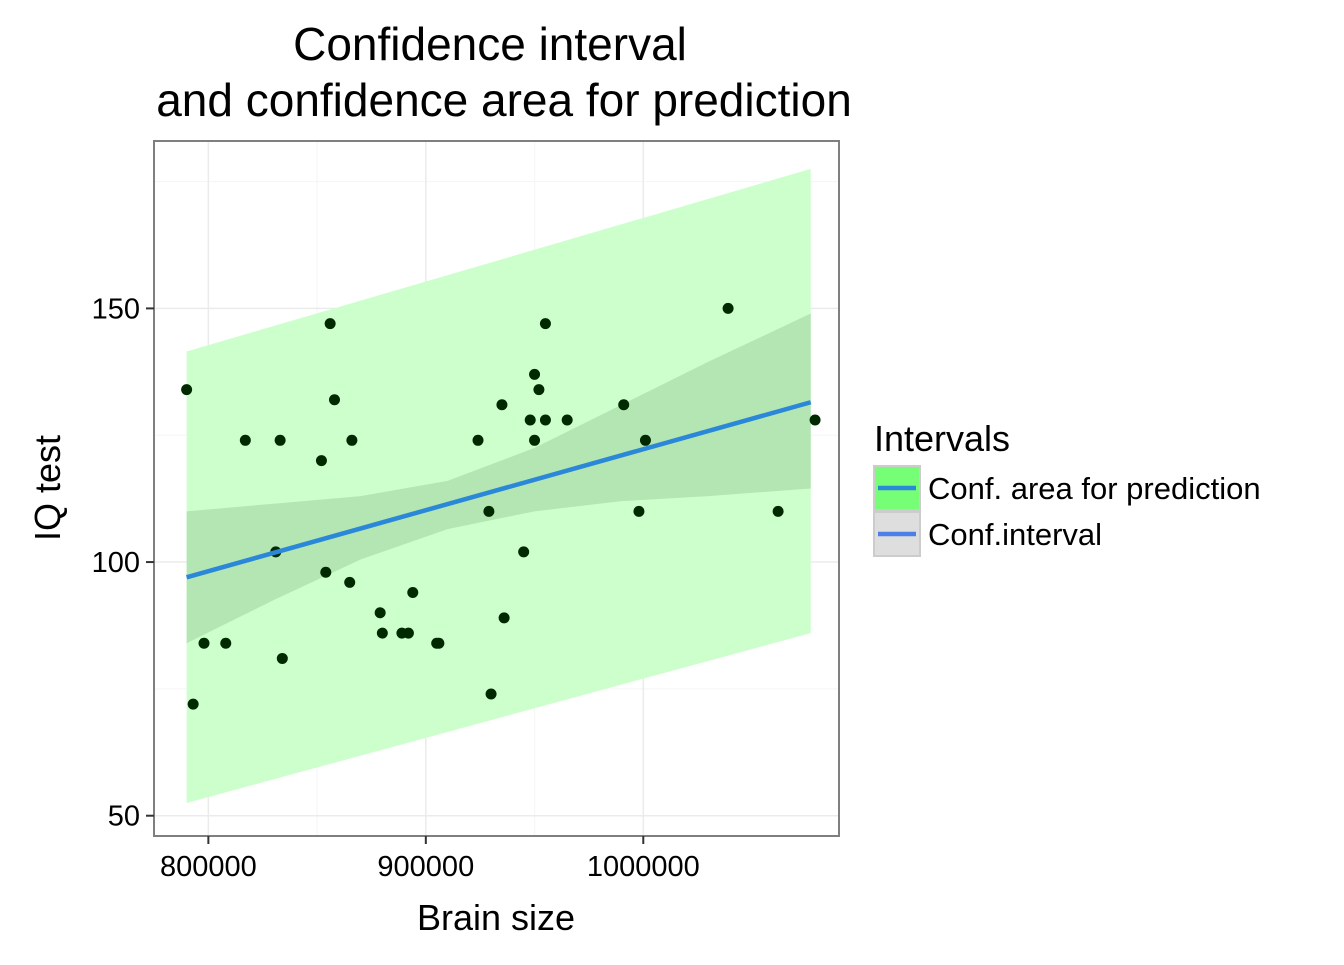 Image resolution: width=1344 pixels, height=965 pixels. I want to click on y-axis-label: IQ test, so click(47, 488).